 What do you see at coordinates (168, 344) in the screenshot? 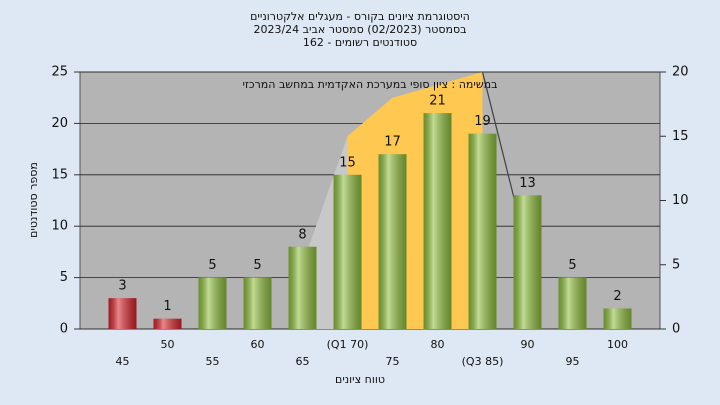
I see `x-tick-label: 50` at bounding box center [168, 344].